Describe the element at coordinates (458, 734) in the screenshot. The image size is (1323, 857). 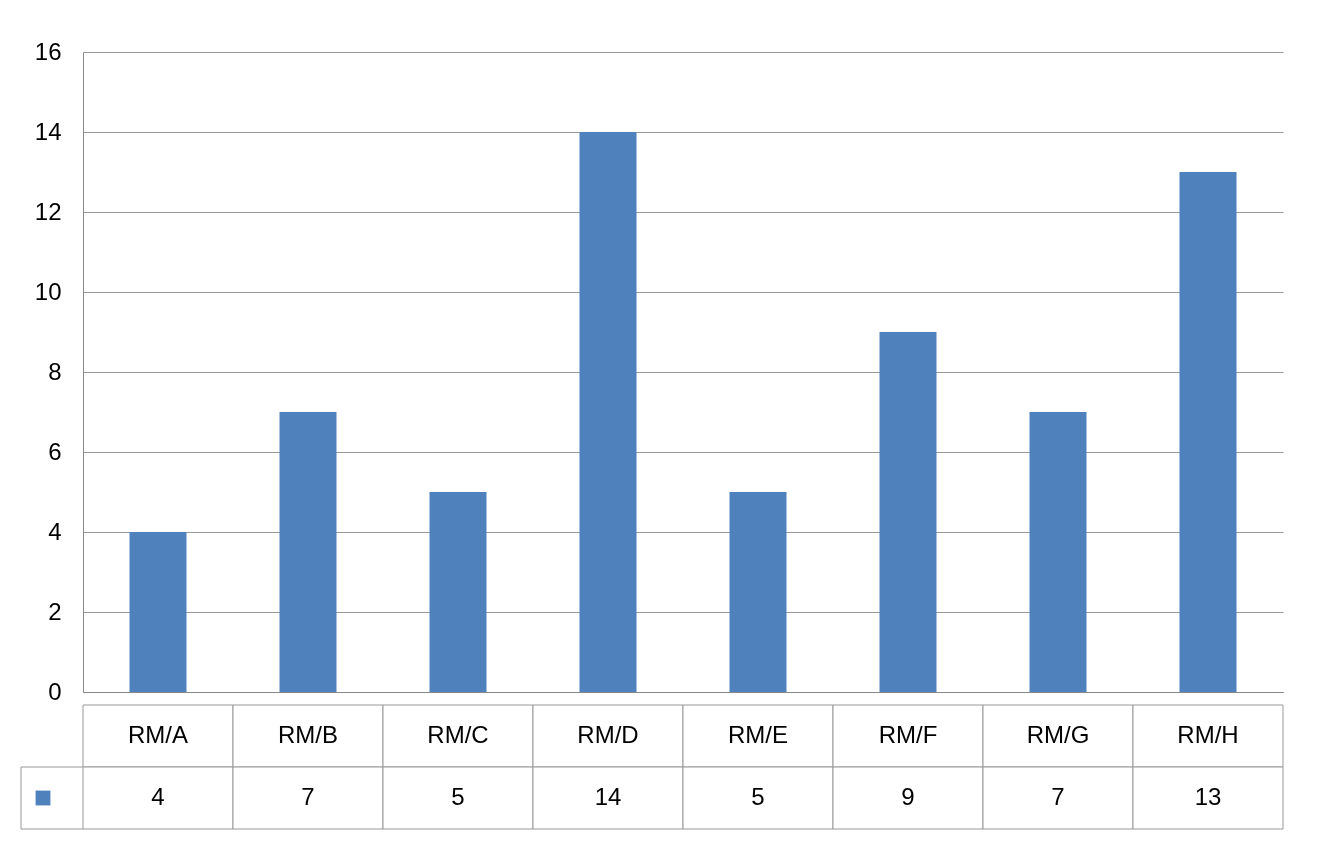
I see `x-tick-label: RM/C` at that location.